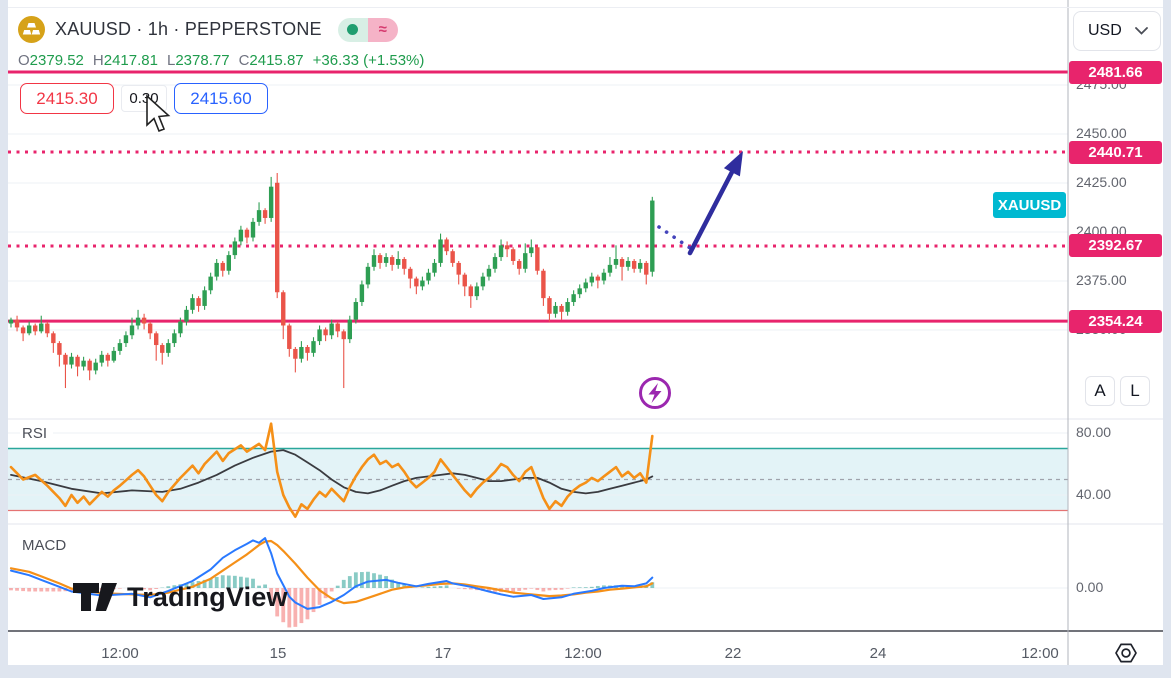 The width and height of the screenshot is (1171, 678). I want to click on currency-label: USD, so click(1105, 30).